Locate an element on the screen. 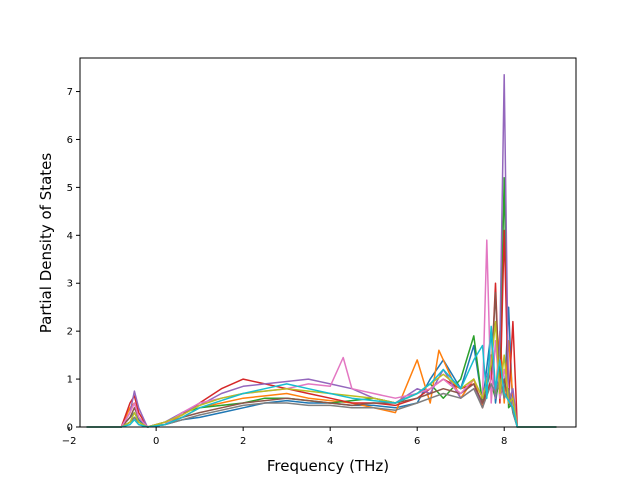 The height and width of the screenshot is (480, 640). y-tick-label: 7 is located at coordinates (70, 92).